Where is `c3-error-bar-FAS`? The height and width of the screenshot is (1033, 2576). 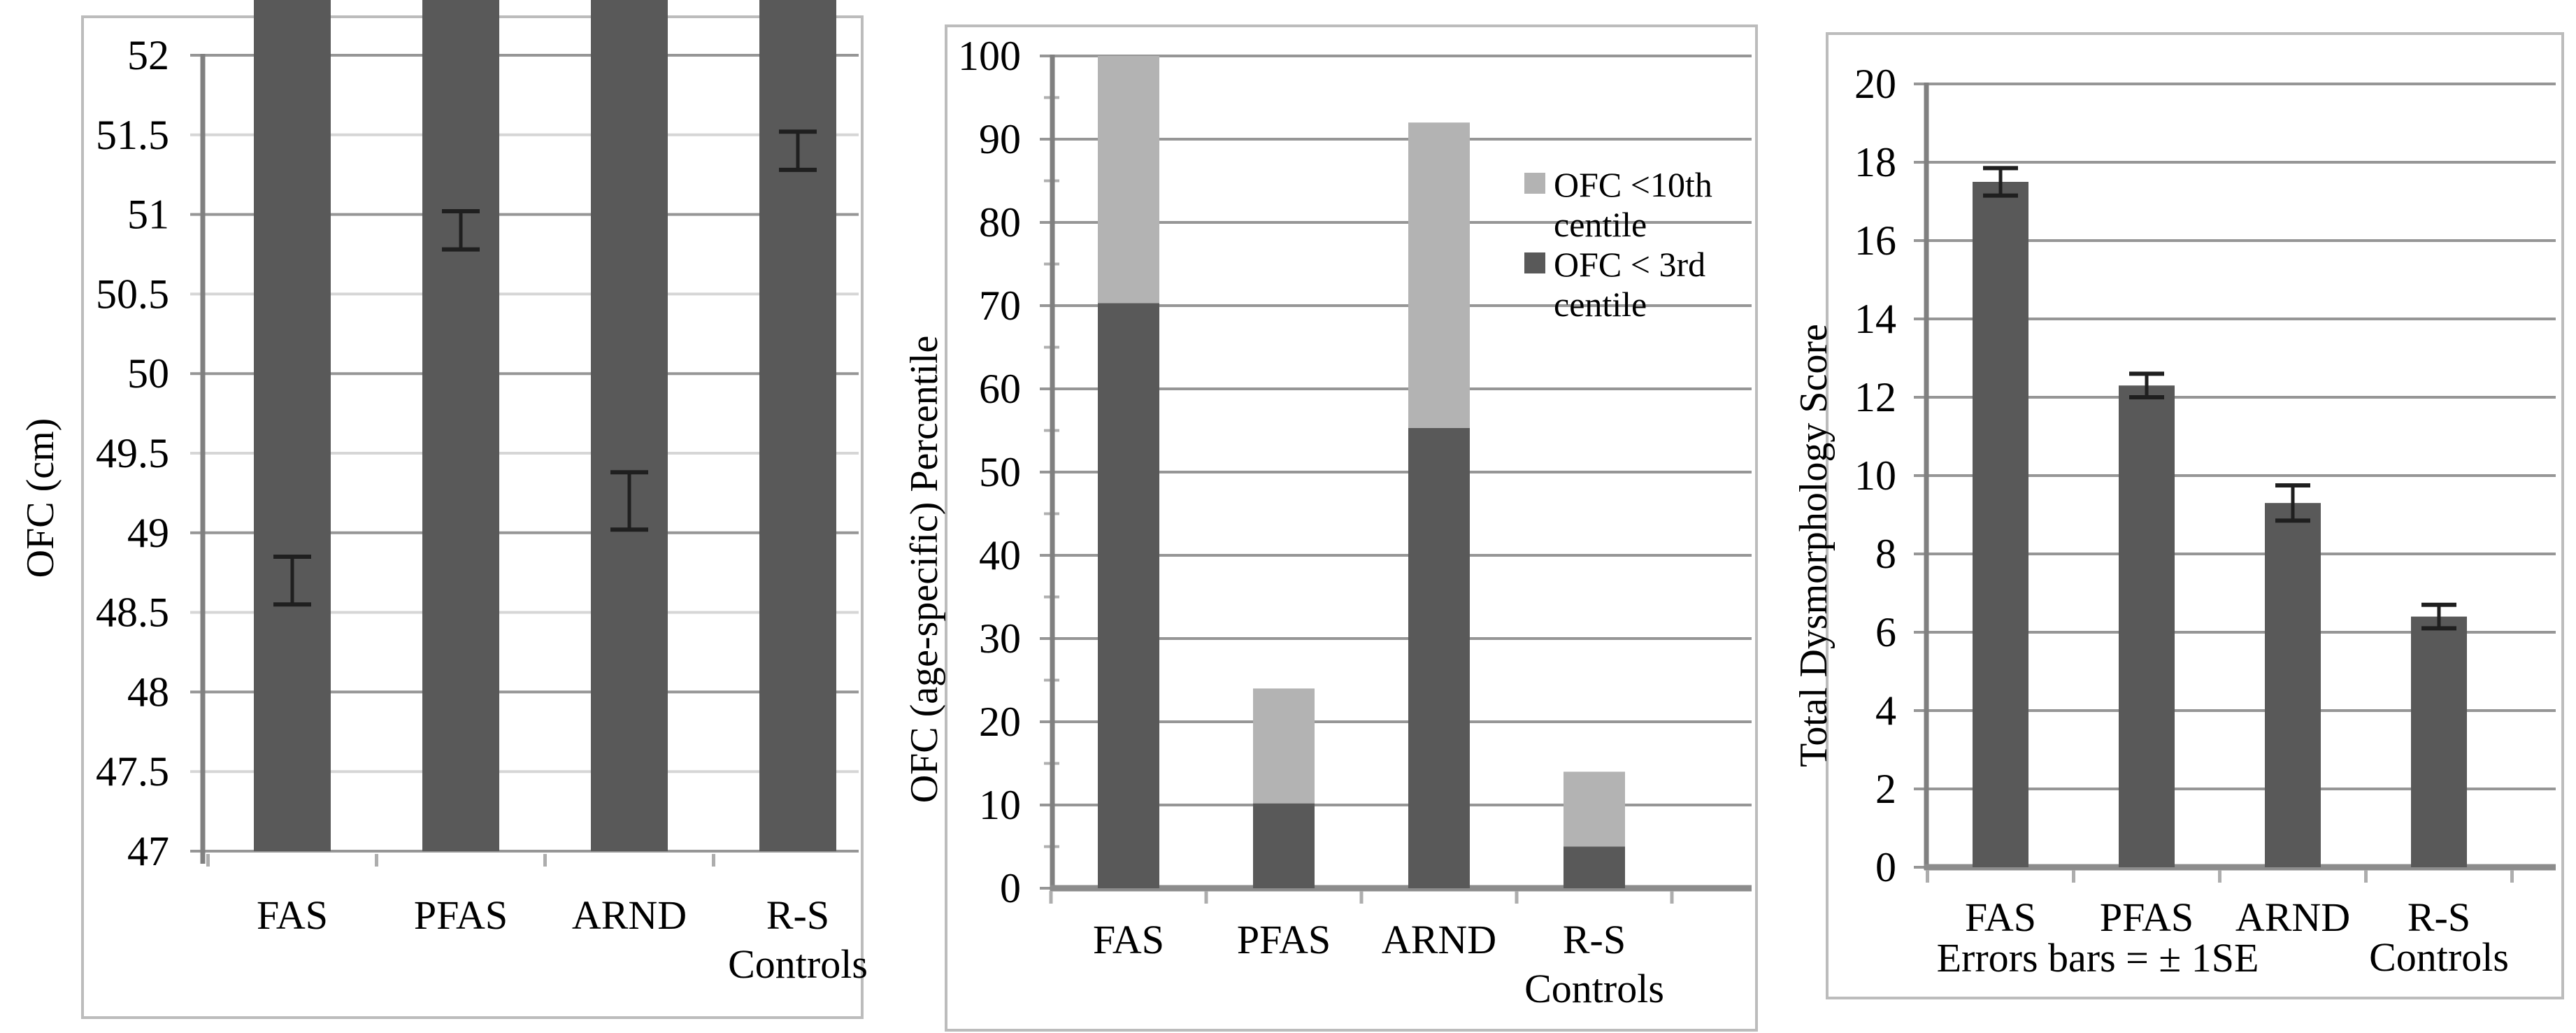
c3-error-bar-FAS is located at coordinates (2000, 182).